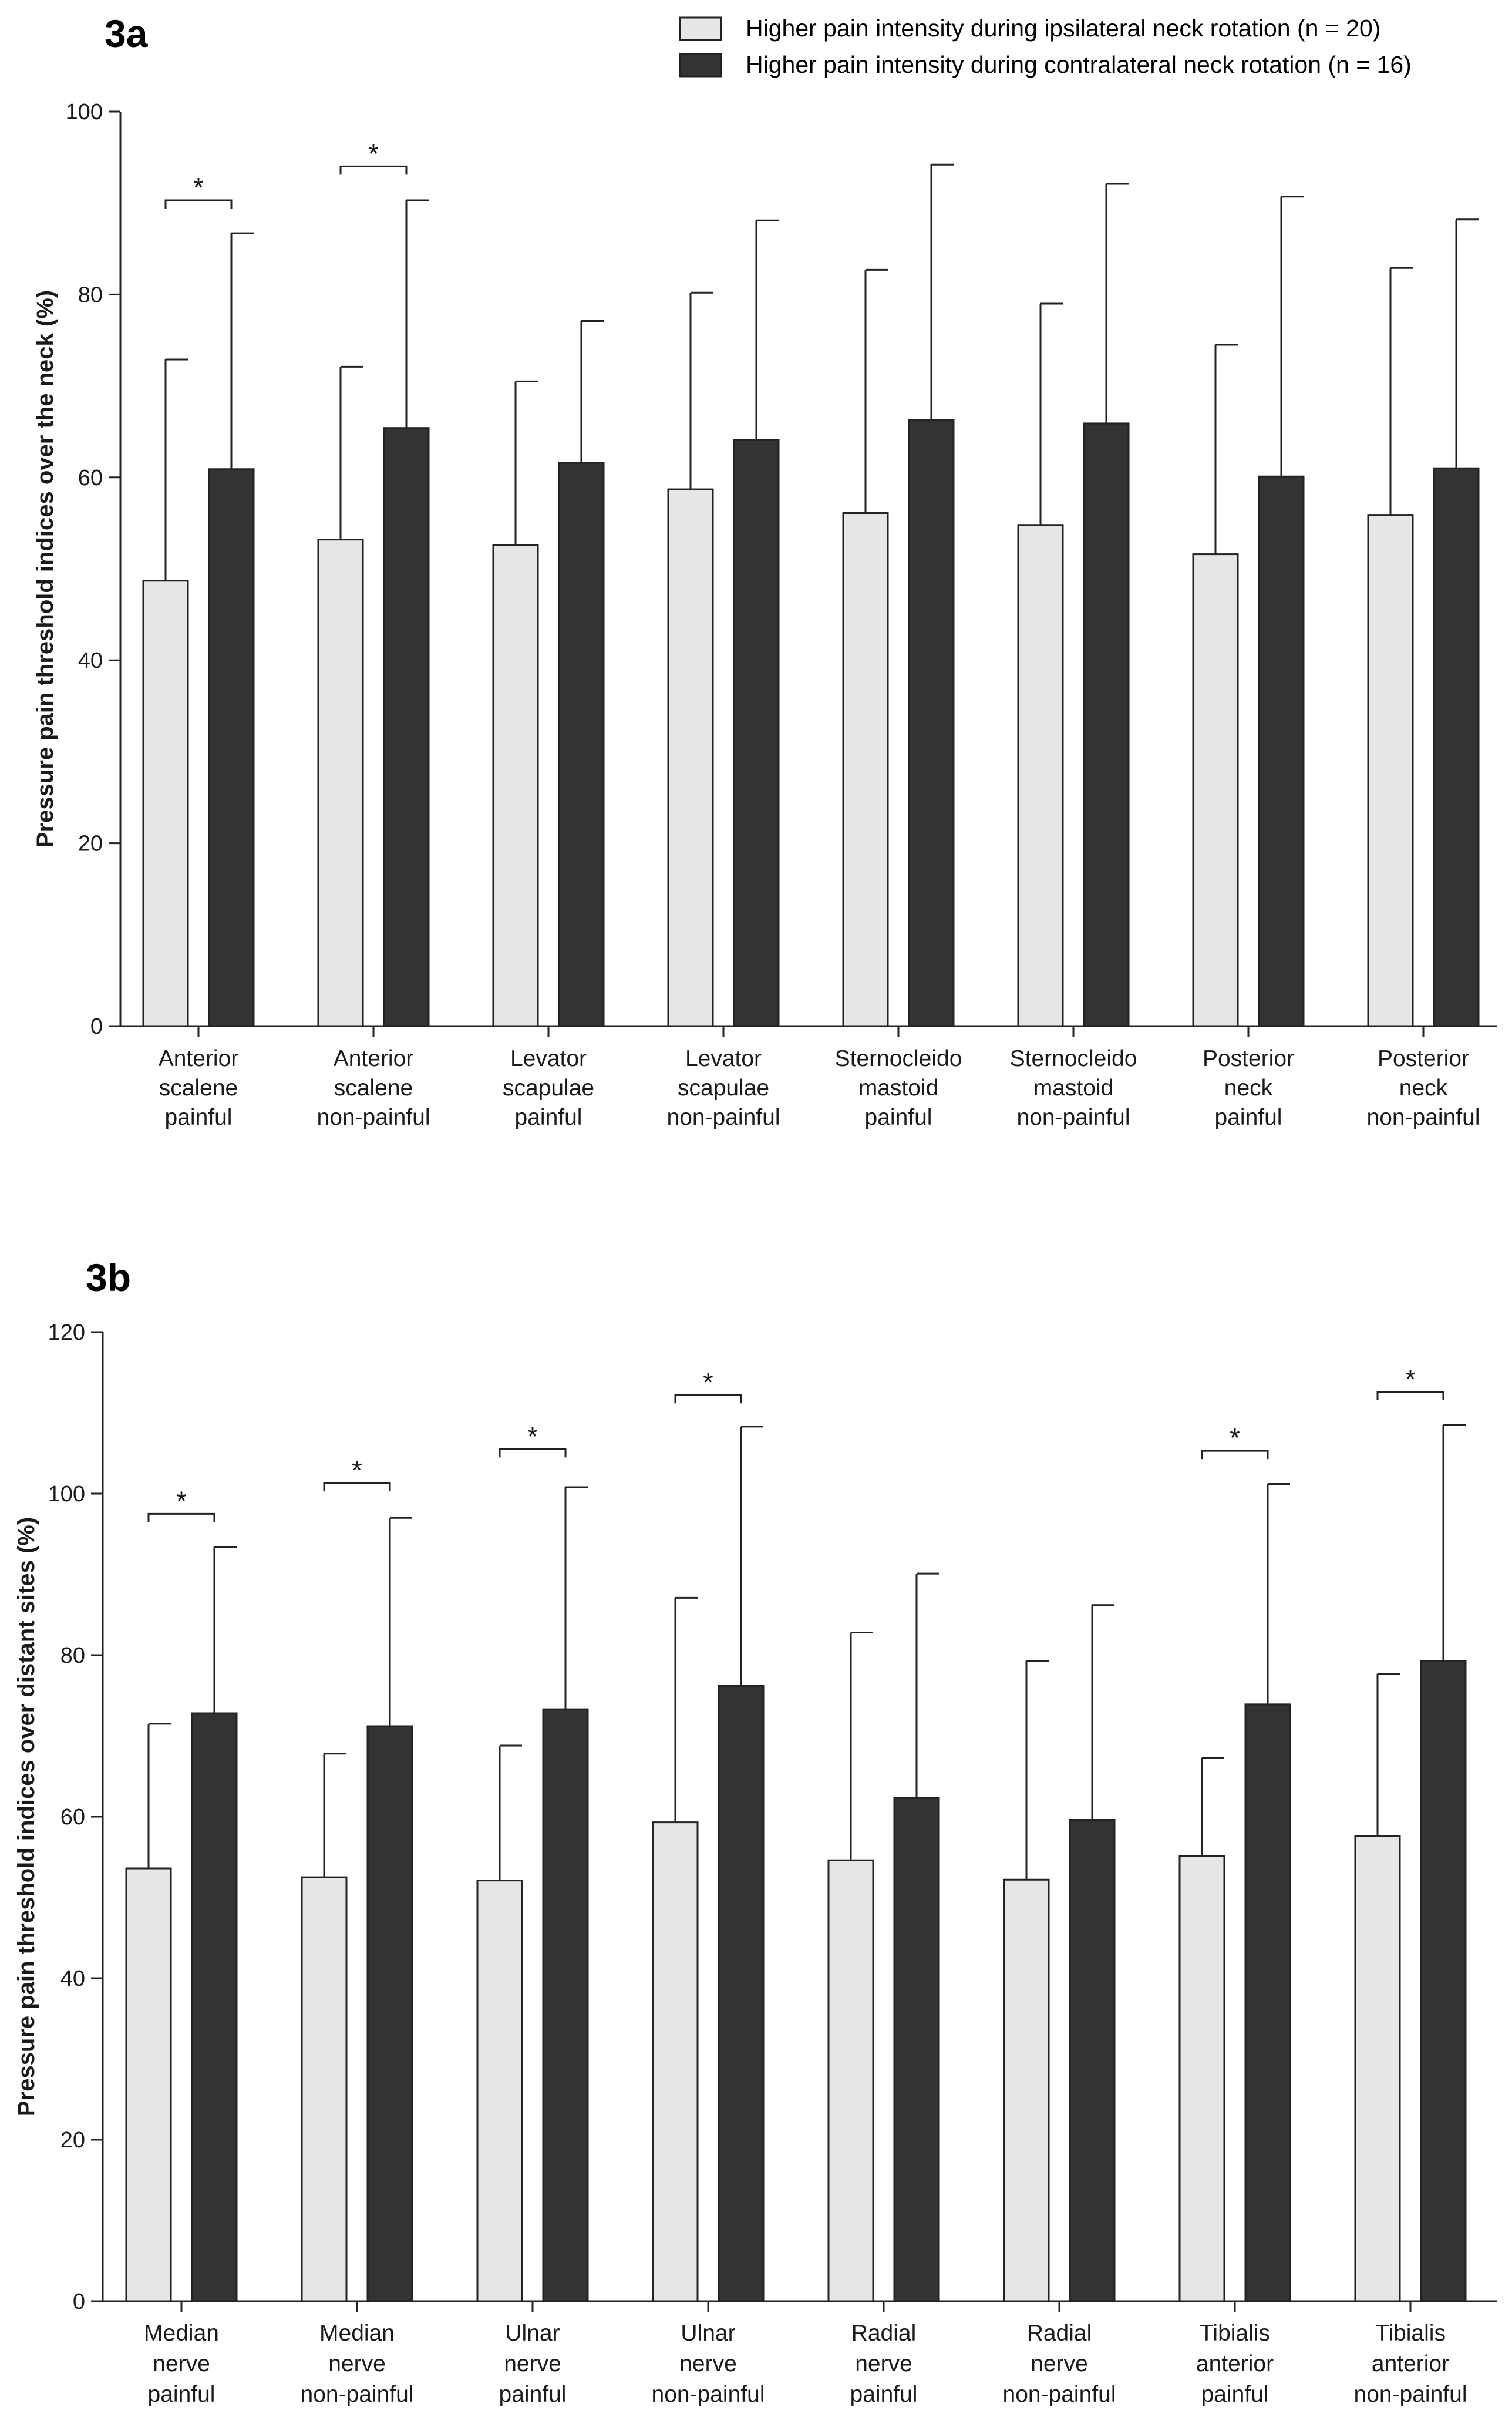 The height and width of the screenshot is (2424, 1512). Describe the element at coordinates (898, 1088) in the screenshot. I see `x-category-label: mastoid` at that location.